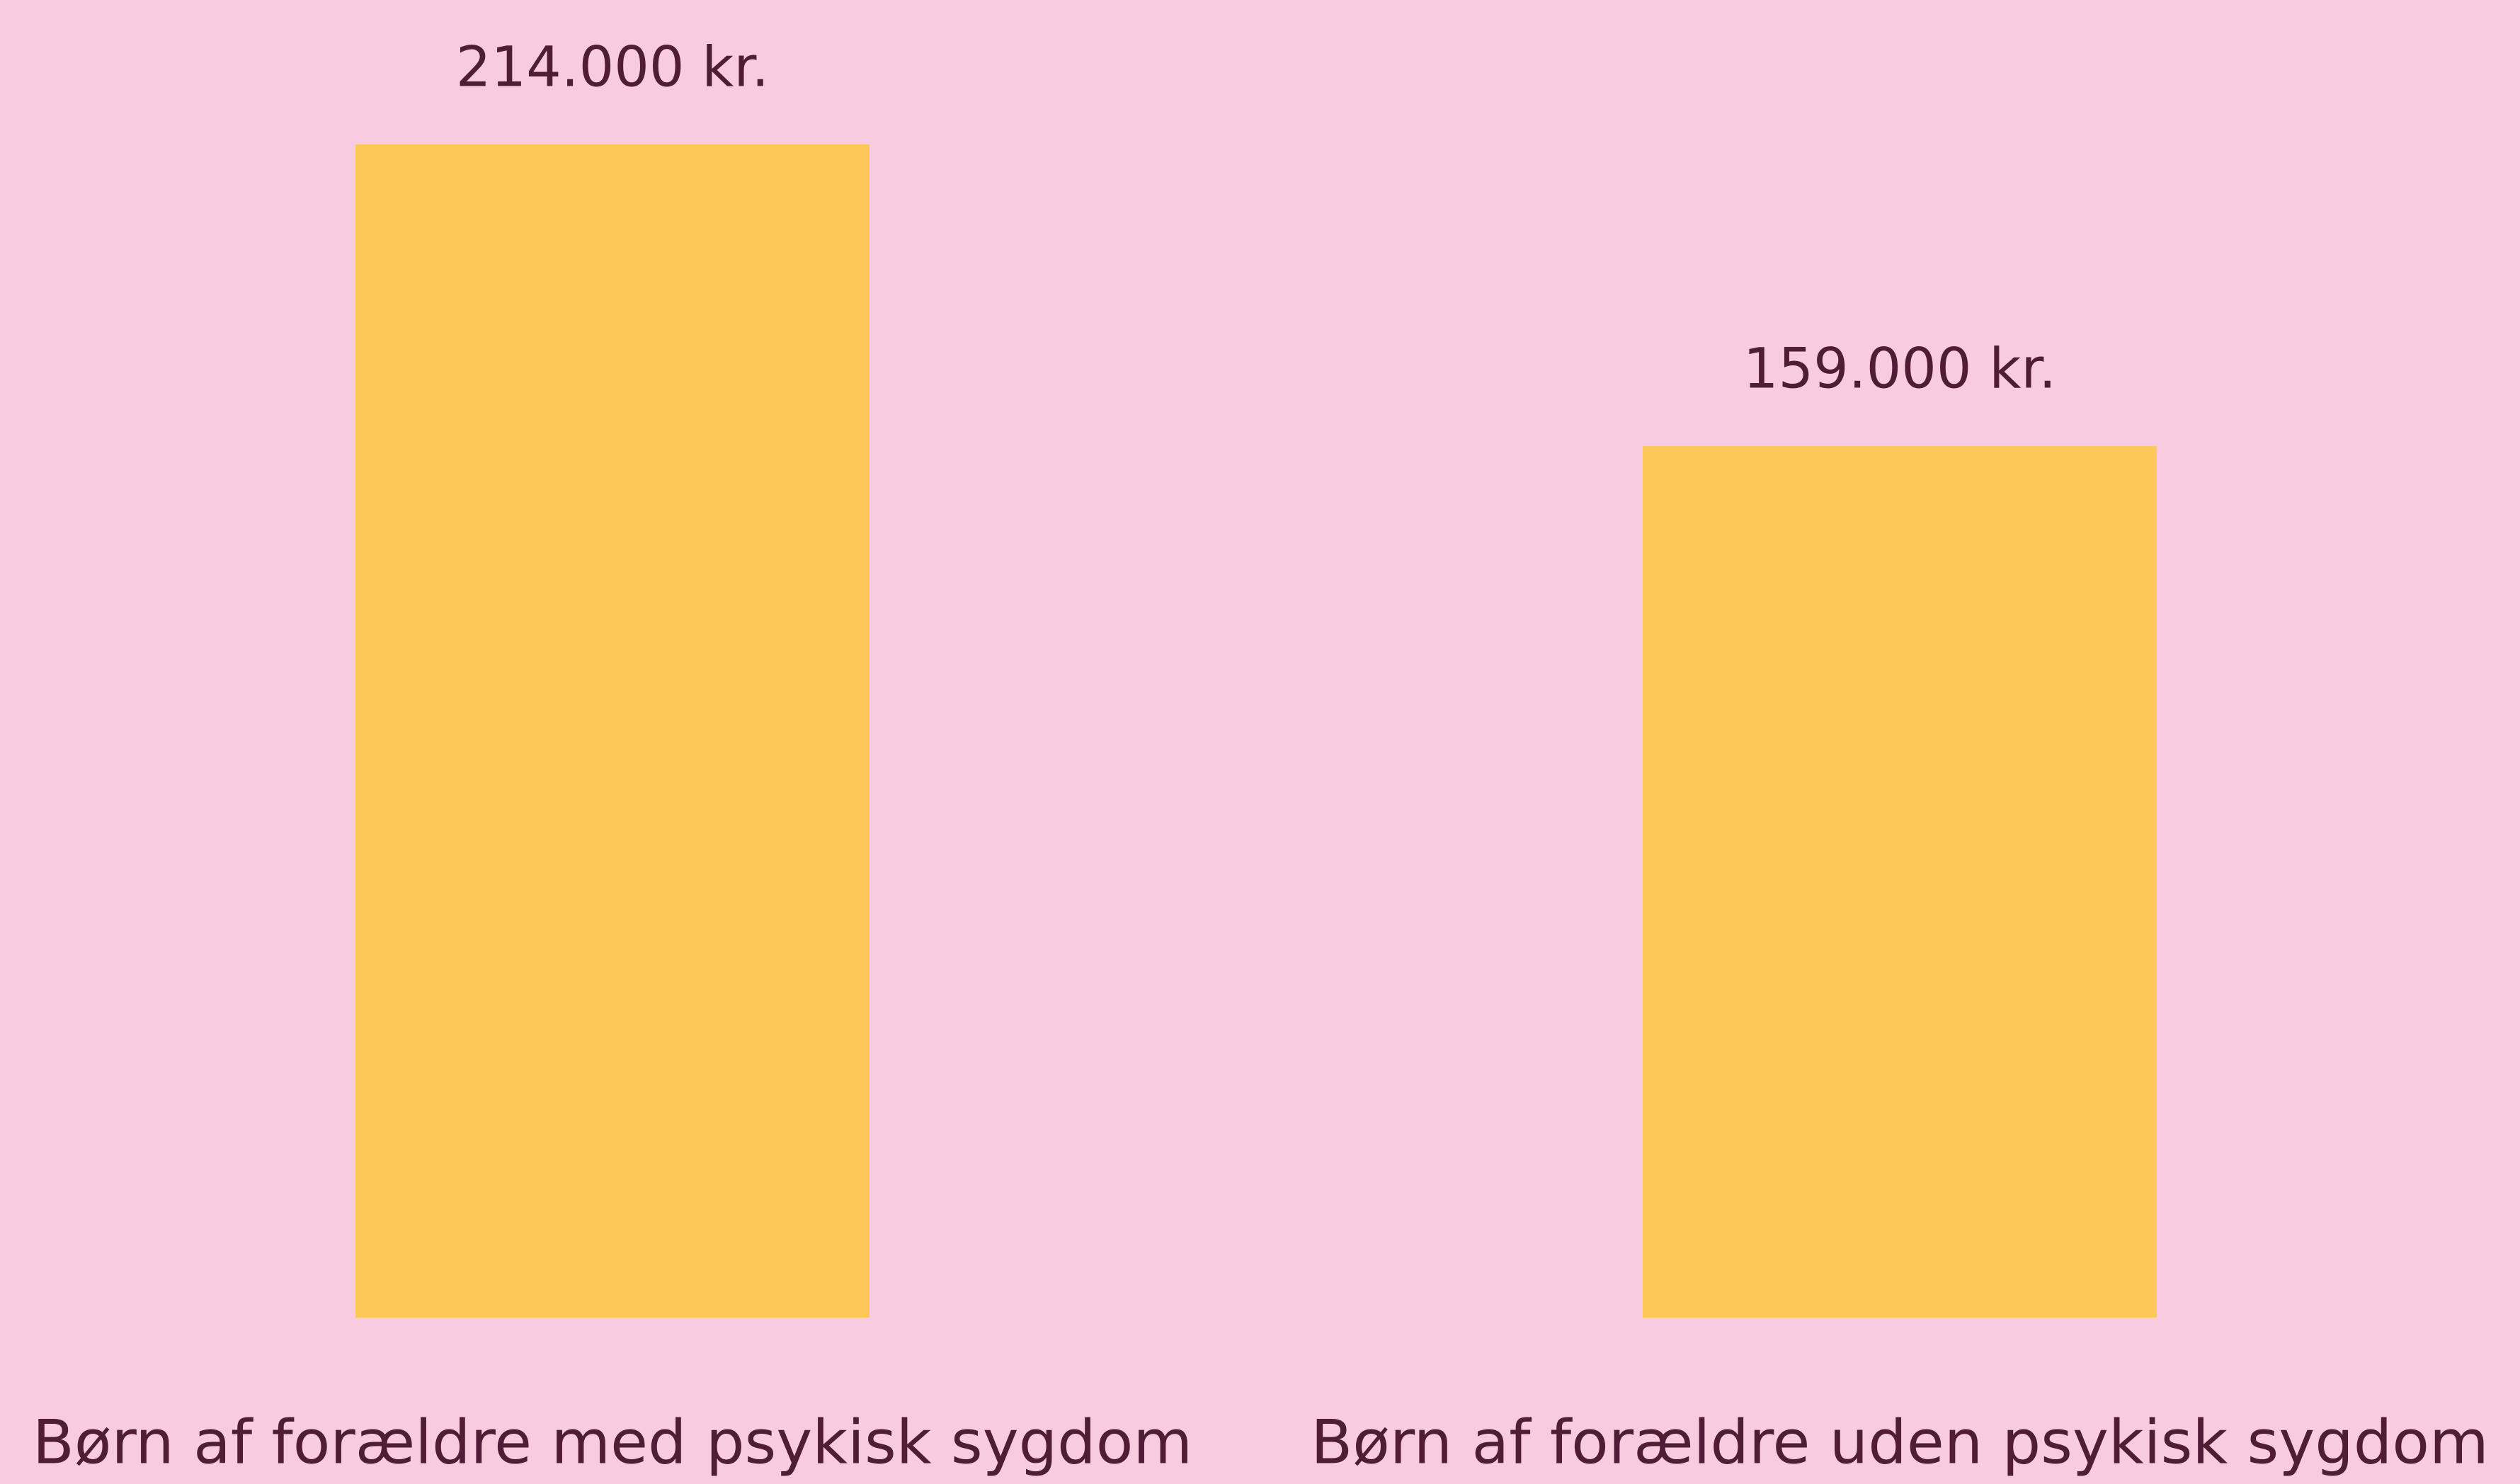 Image resolution: width=2520 pixels, height=1484 pixels. What do you see at coordinates (1900, 369) in the screenshot?
I see `value-label: 159.000 kr.` at bounding box center [1900, 369].